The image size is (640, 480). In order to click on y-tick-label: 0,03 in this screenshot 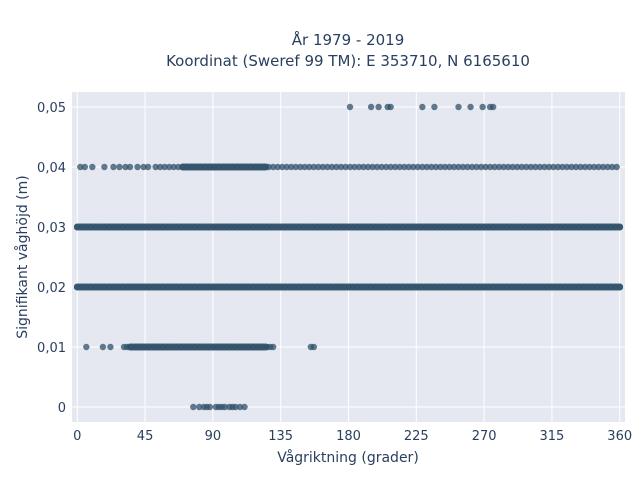, I will do `click(51, 228)`.